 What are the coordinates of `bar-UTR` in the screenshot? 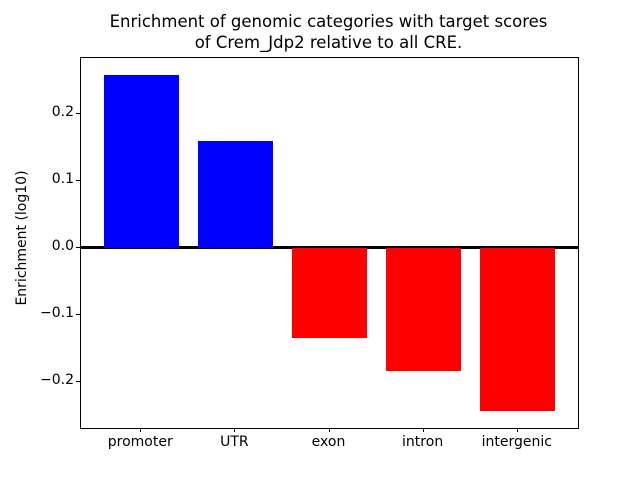 It's located at (235, 194).